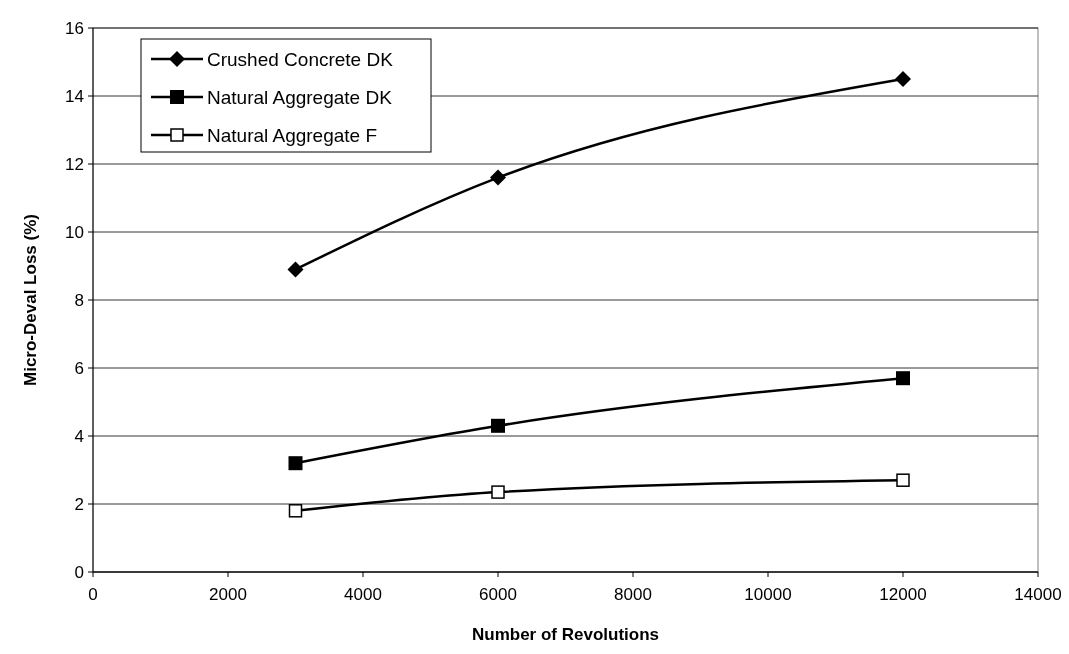 The height and width of the screenshot is (654, 1069). Describe the element at coordinates (565, 634) in the screenshot. I see `x-axis-title: Number of Revolutions` at that location.